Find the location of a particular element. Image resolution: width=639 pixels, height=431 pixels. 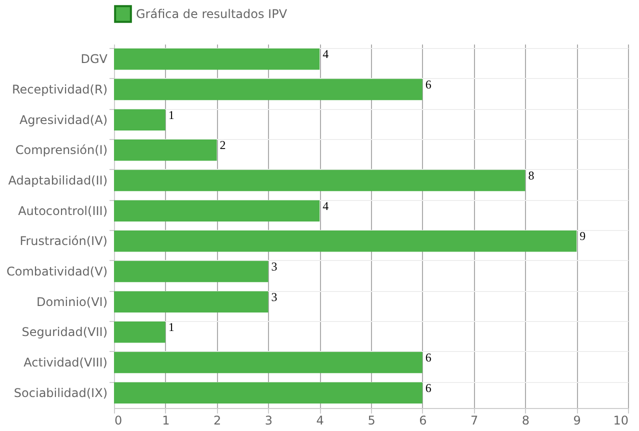

y-tick-label: Seguridad(VII) is located at coordinates (65, 332).